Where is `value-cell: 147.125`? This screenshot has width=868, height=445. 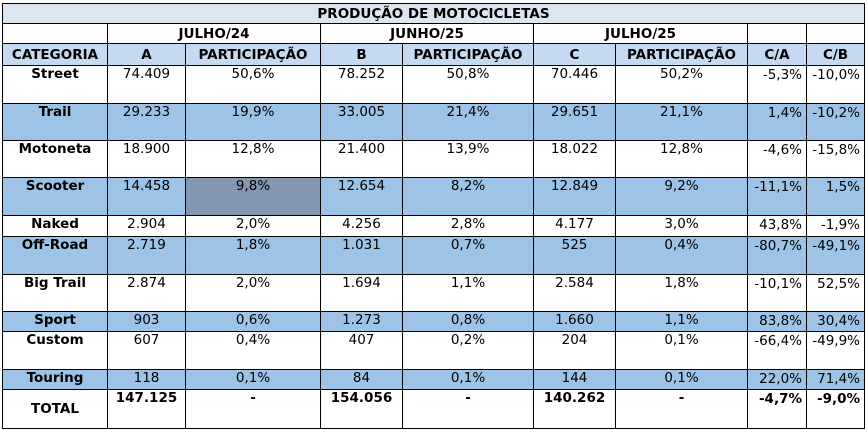
value-cell: 147.125 is located at coordinates (146, 409).